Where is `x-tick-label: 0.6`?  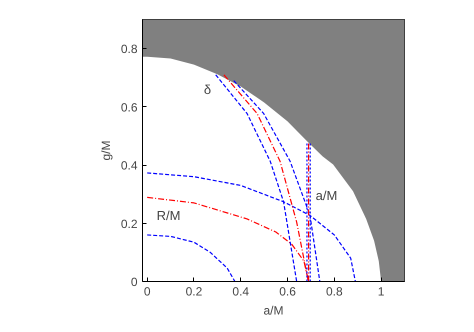
x-tick-label: 0.6 is located at coordinates (287, 291).